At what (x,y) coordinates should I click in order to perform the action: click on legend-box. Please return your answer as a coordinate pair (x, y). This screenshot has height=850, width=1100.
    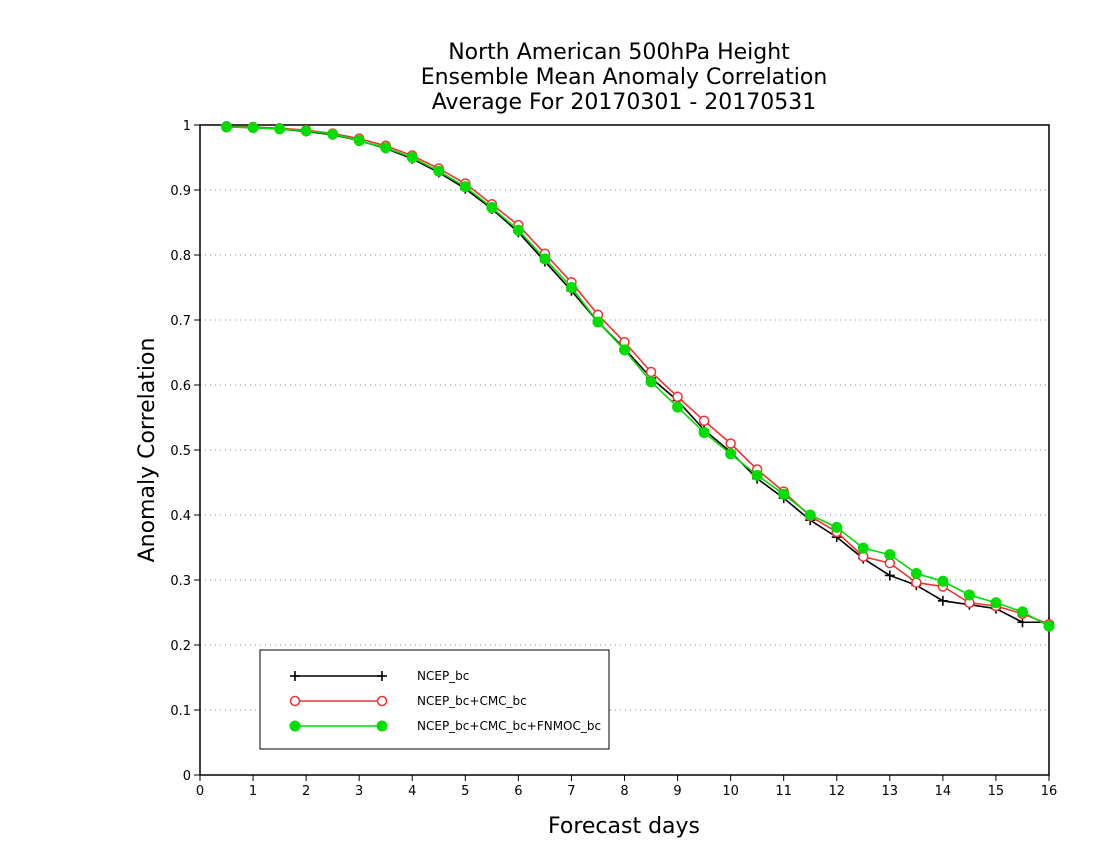
    Looking at the image, I should click on (434, 699).